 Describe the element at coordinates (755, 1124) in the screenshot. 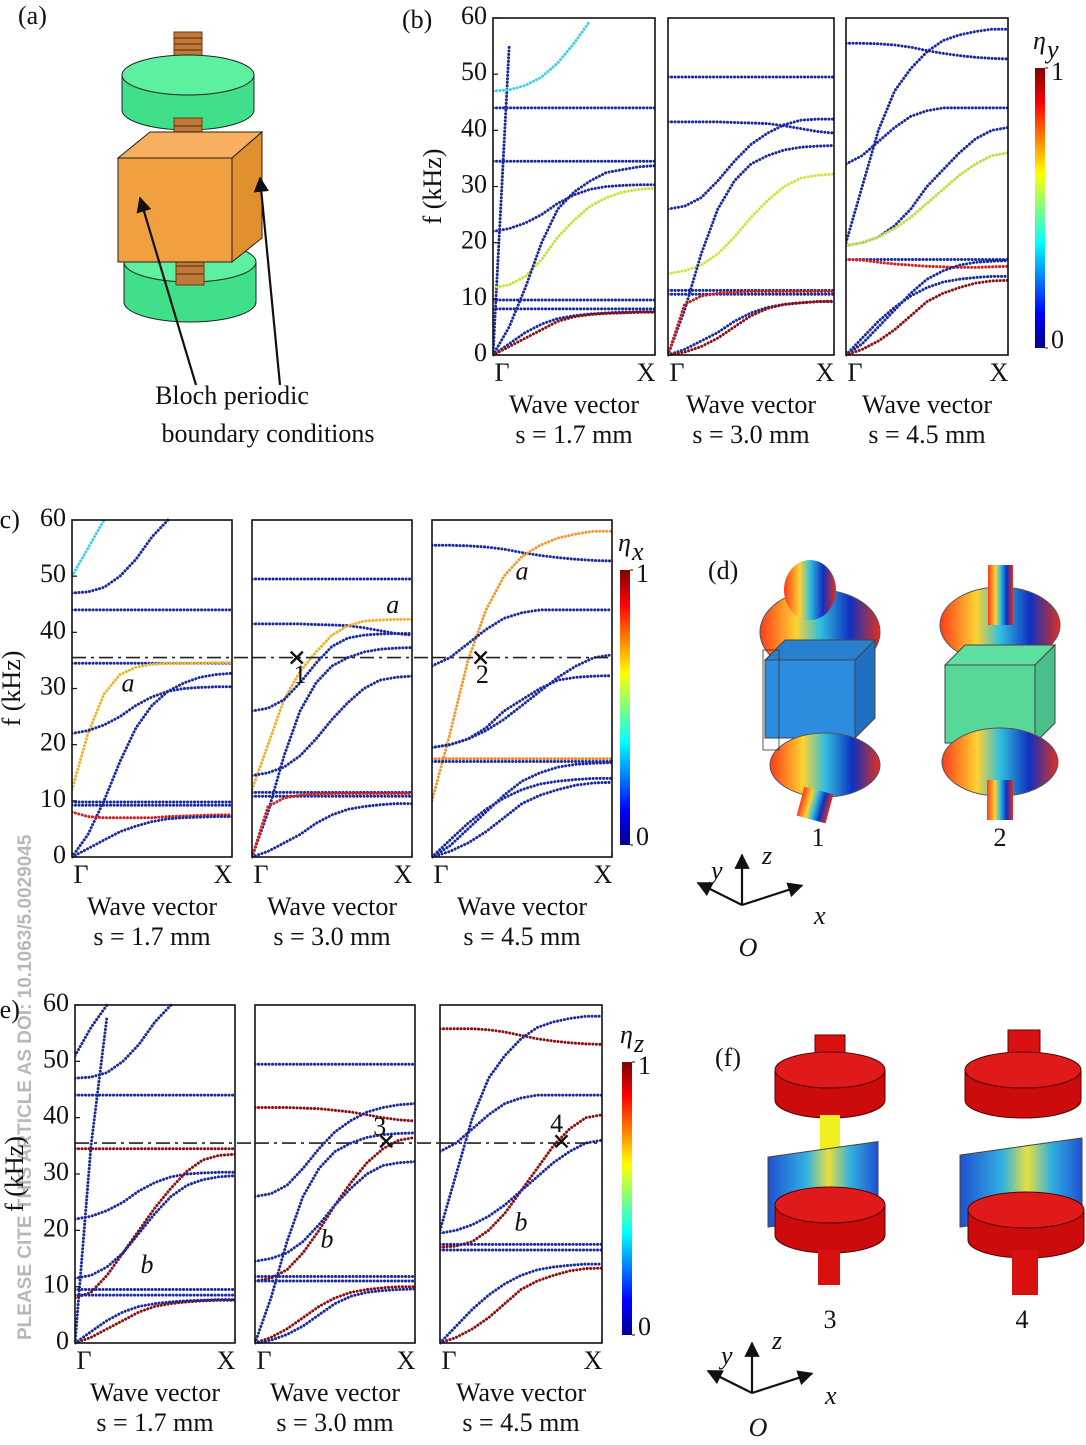

I see `axis-triad` at that location.